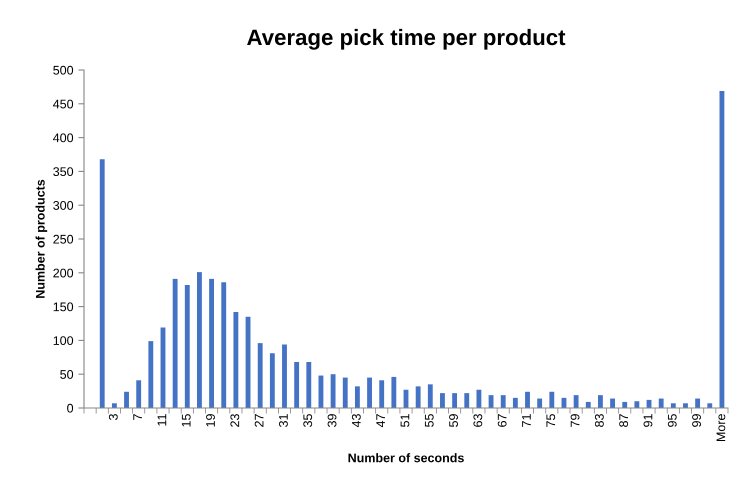  Describe the element at coordinates (332, 420) in the screenshot. I see `x-tick-label: 39` at that location.